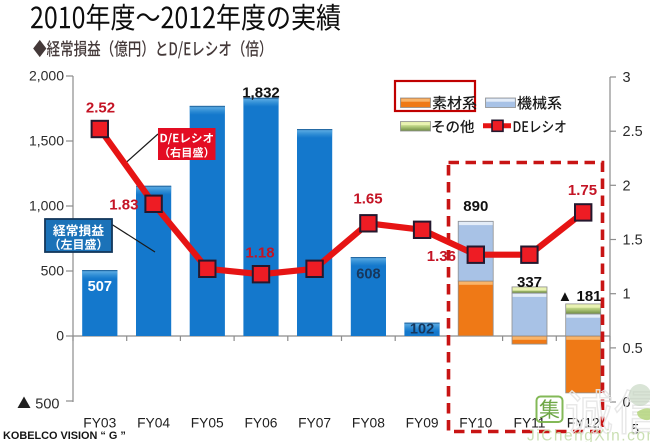 The height and width of the screenshot is (442, 650). What do you see at coordinates (368, 275) in the screenshot?
I see `svg-text: 608` at bounding box center [368, 275].